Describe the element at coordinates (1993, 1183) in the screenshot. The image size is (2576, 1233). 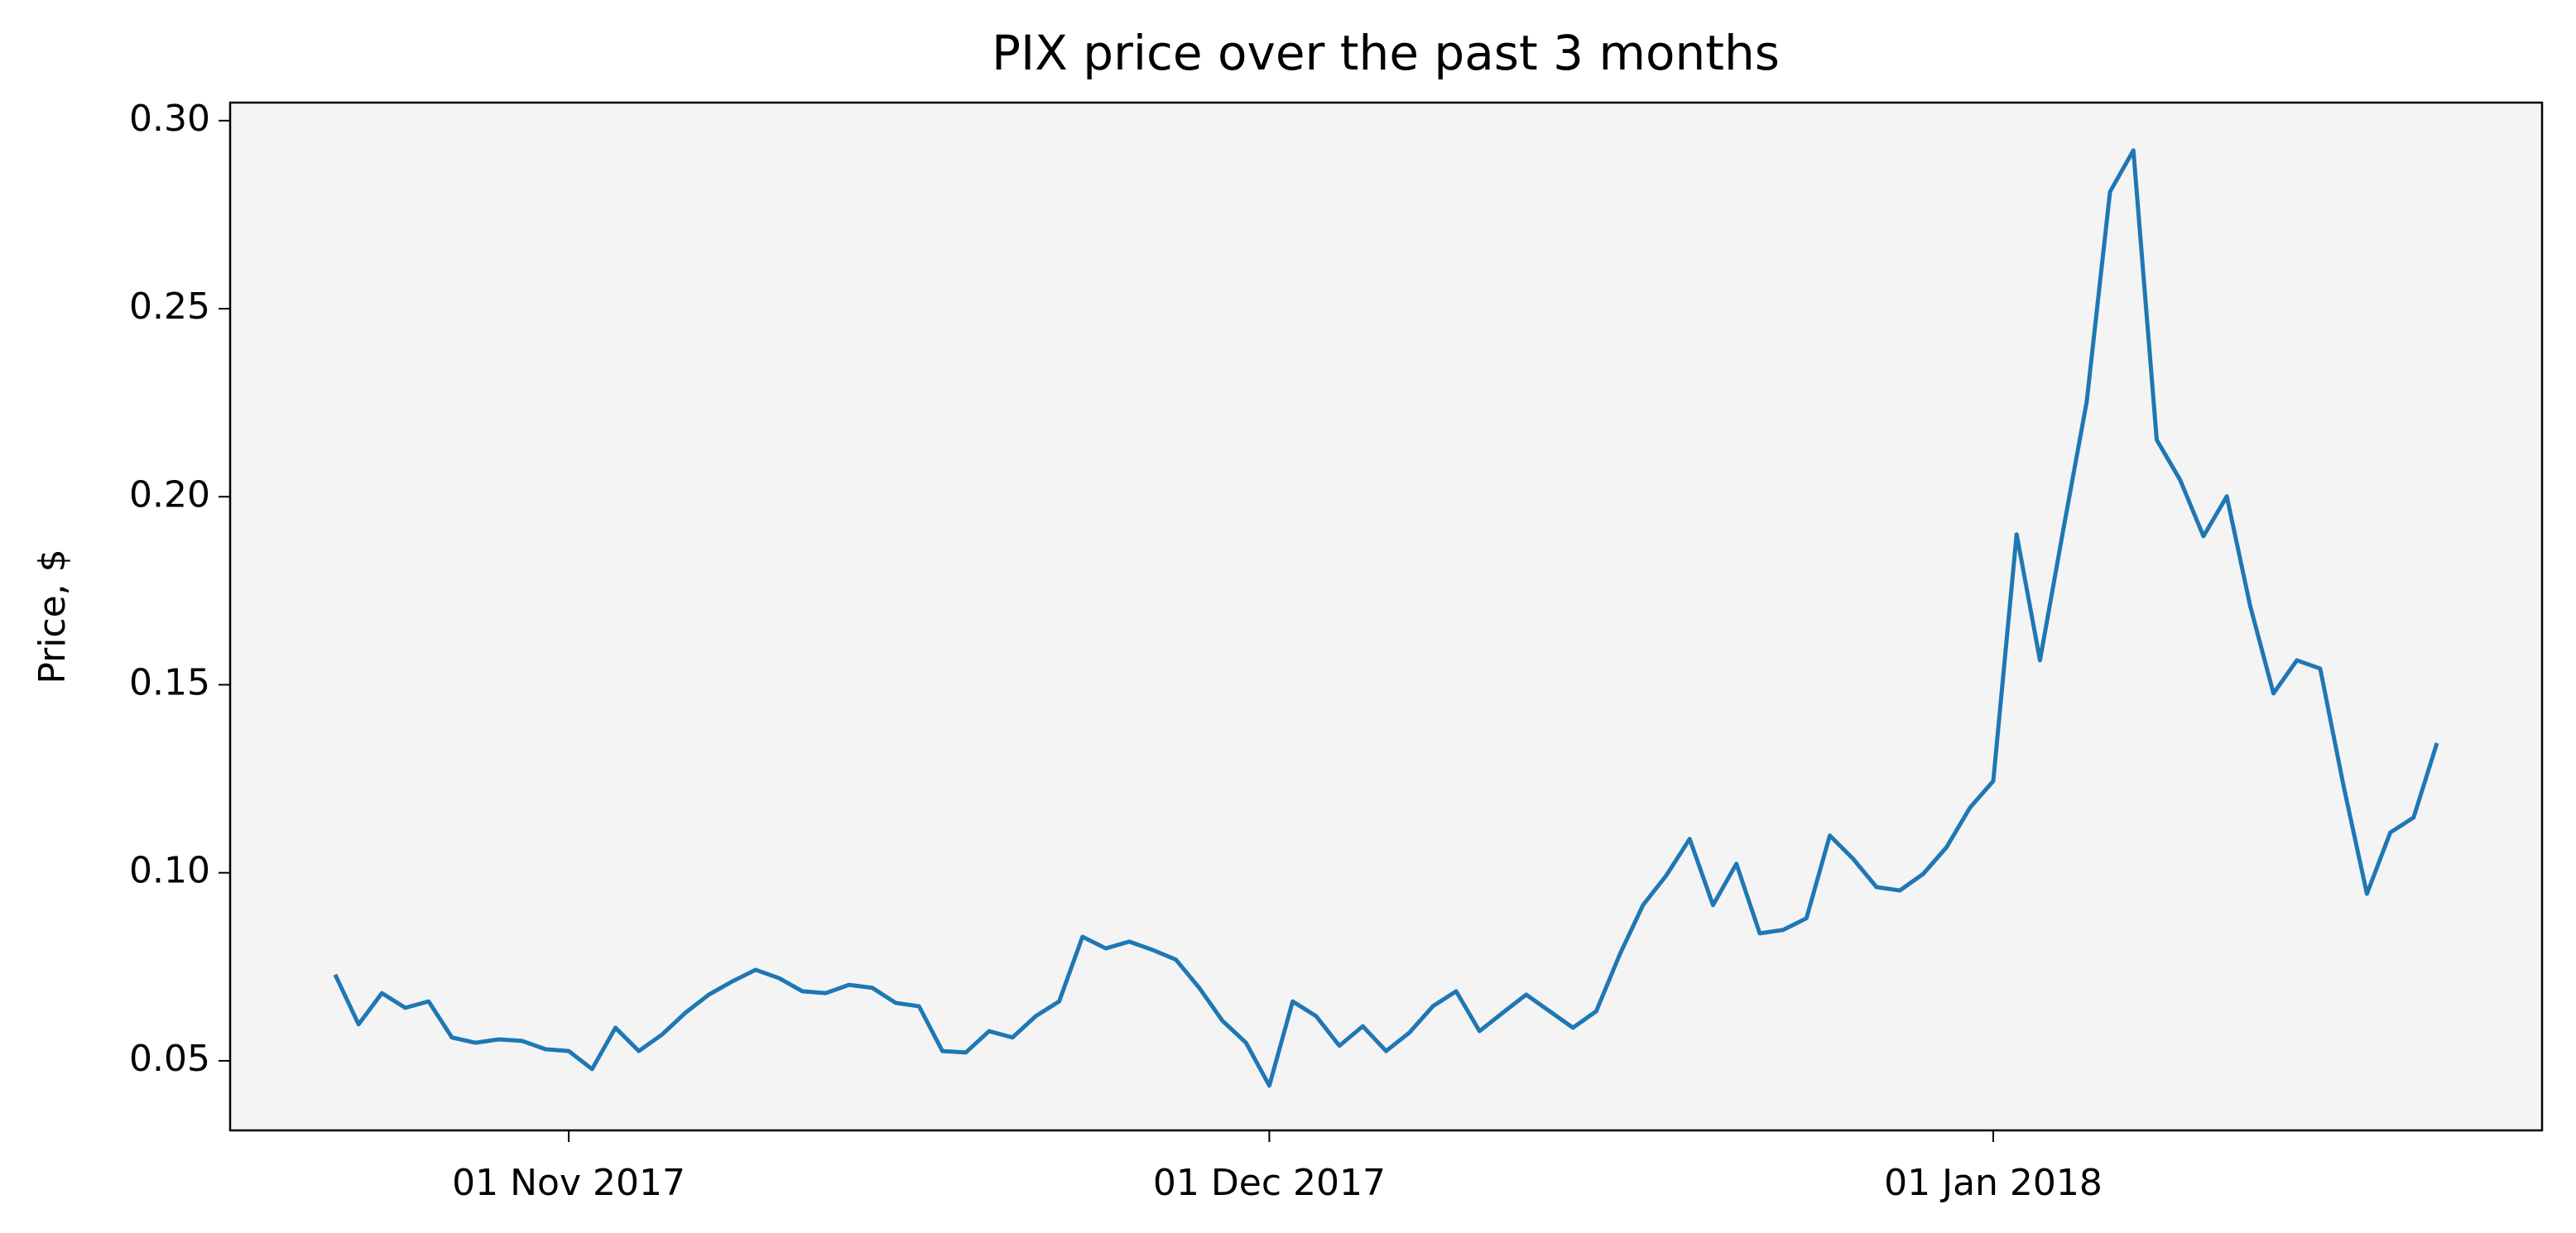
I see `x-tick-label: 01 Jan 2018` at that location.